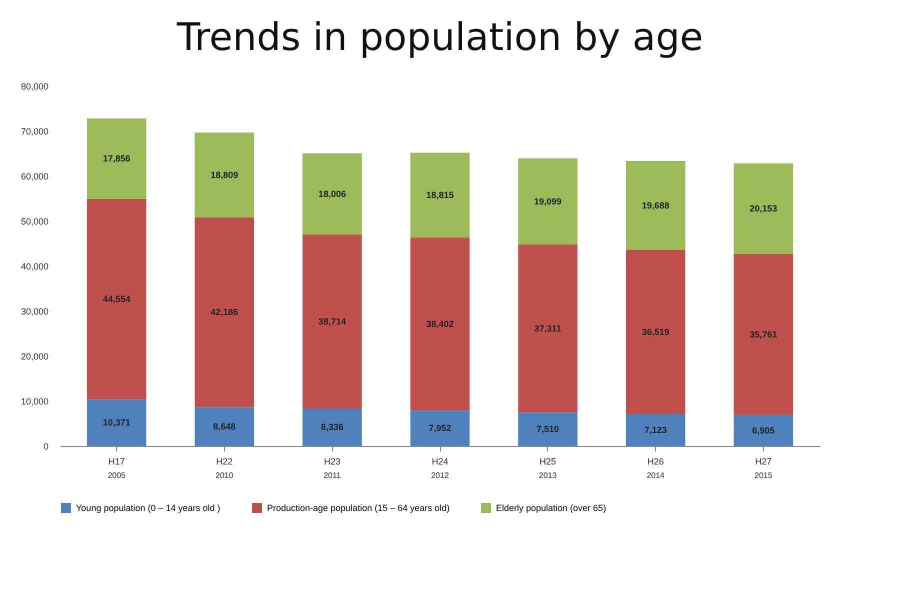 The image size is (923, 600). What do you see at coordinates (333, 475) in the screenshot?
I see `text: 2011` at bounding box center [333, 475].